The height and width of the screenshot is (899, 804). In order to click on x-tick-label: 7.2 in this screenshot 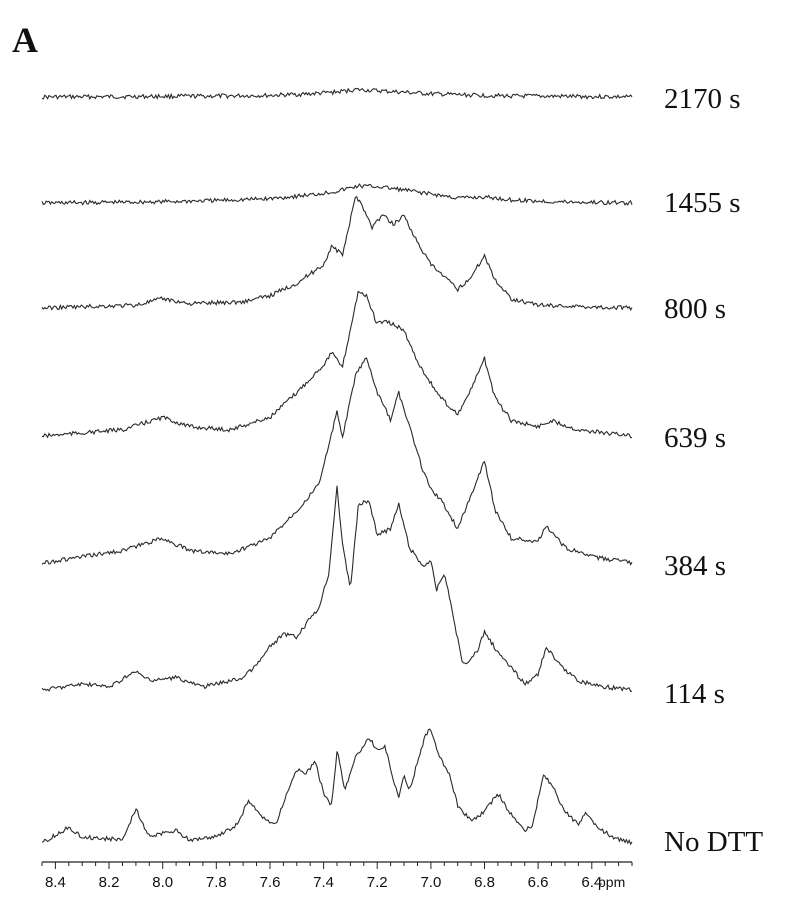, I will do `click(377, 882)`.